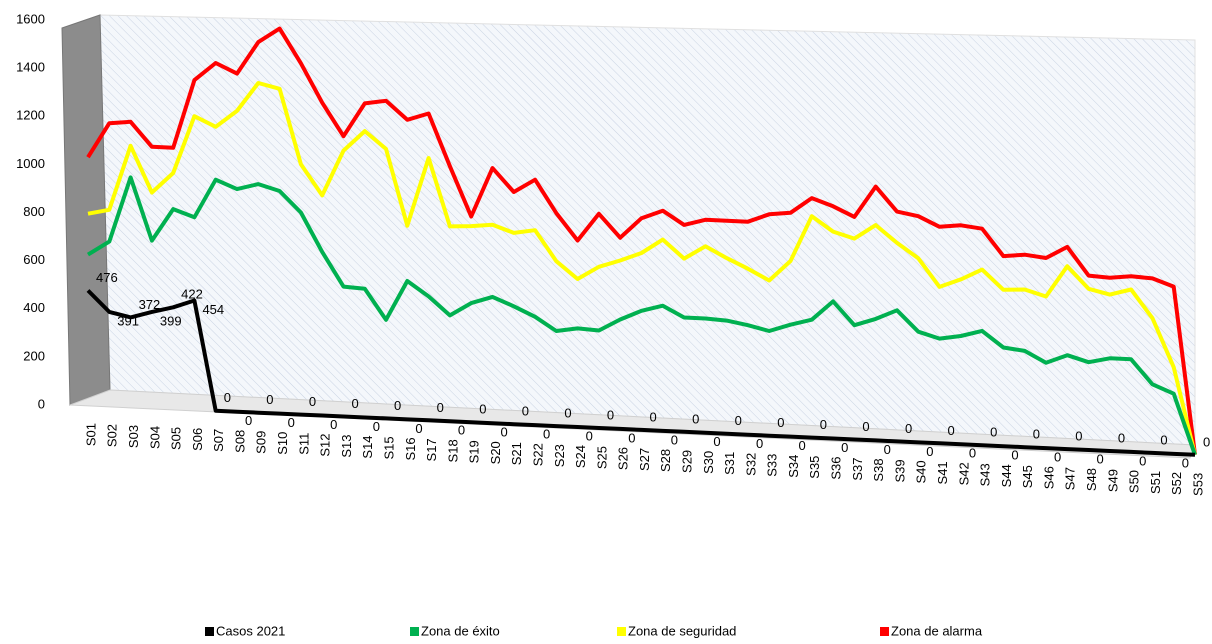 The image size is (1212, 644). Describe the element at coordinates (239, 441) in the screenshot. I see `x-tick-label: S08` at that location.